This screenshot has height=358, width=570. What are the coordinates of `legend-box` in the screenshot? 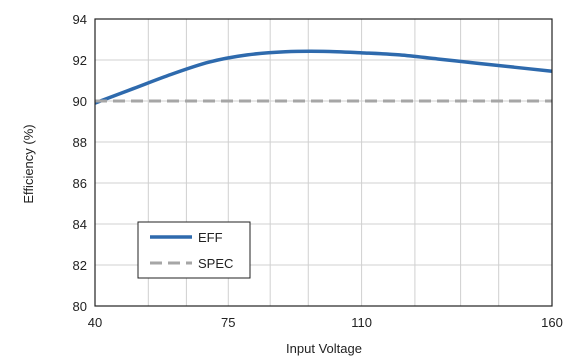 It's located at (194, 250).